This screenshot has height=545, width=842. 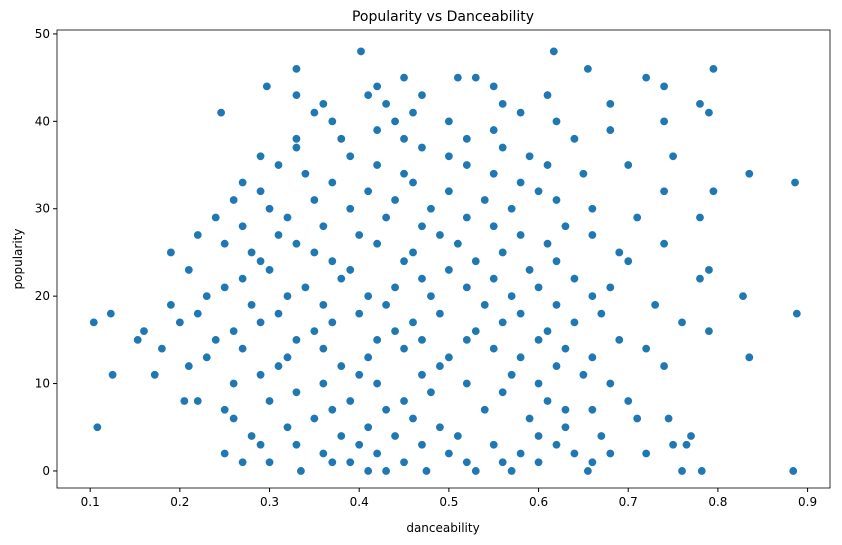 I want to click on x-tick-label: 0.9, so click(x=807, y=502).